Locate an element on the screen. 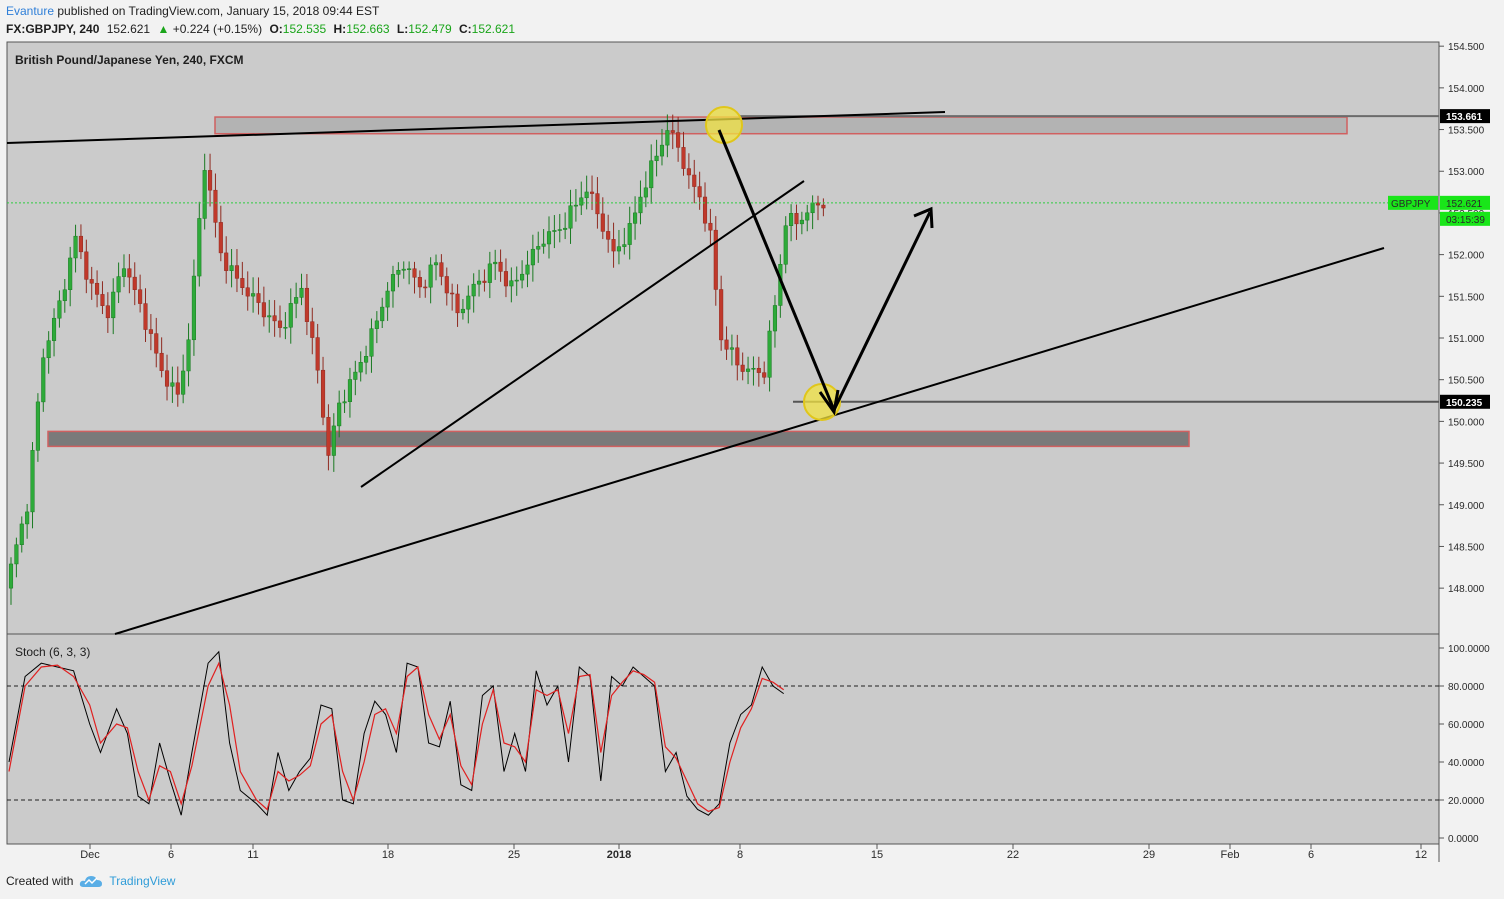 The width and height of the screenshot is (1504, 899). down-arrow-icon is located at coordinates (778, 272).